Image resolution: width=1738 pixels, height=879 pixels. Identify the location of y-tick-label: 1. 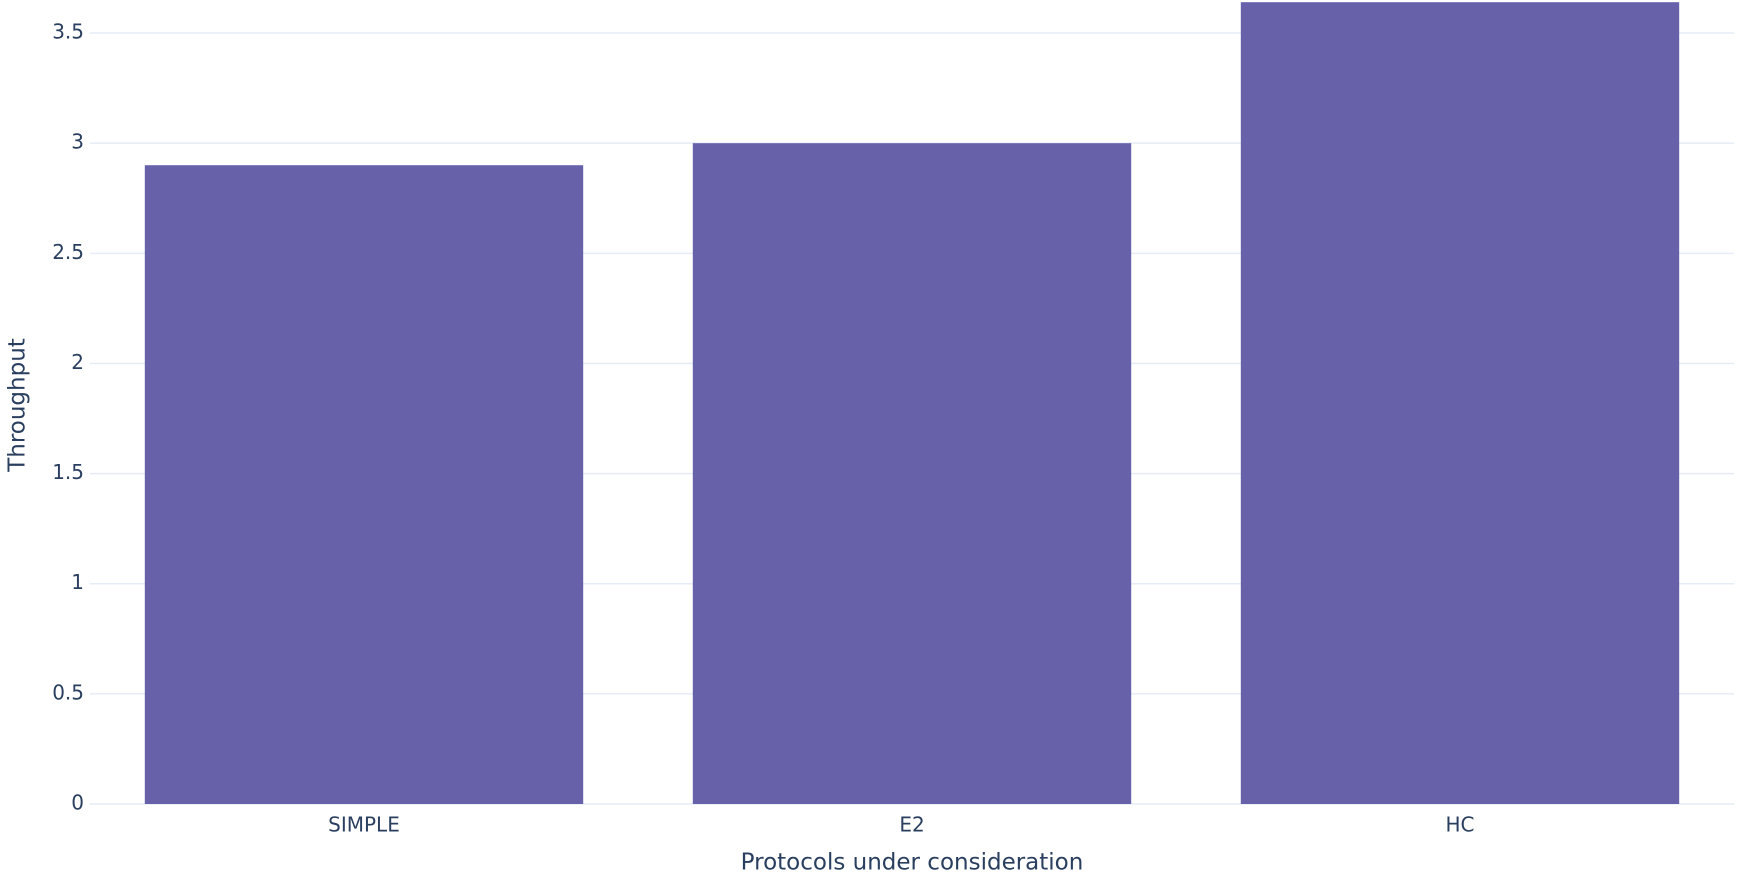
(77, 582).